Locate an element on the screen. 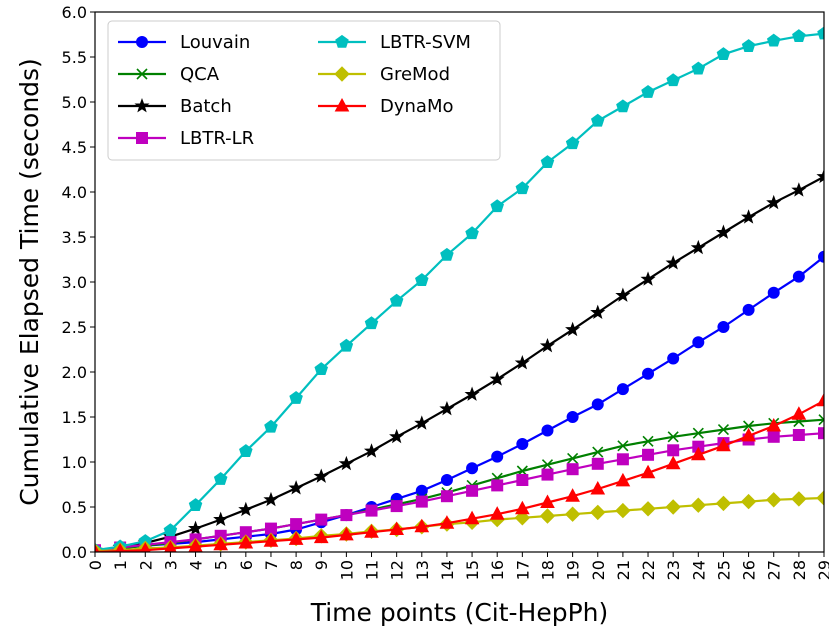 The width and height of the screenshot is (829, 630). x-tick-label: 29 is located at coordinates (822, 570).